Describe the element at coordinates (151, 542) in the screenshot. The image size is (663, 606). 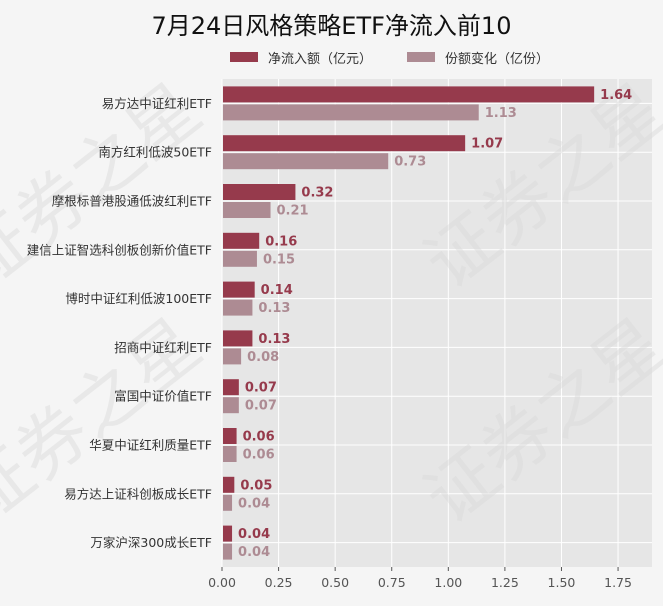
I see `category-label: 万家沪深300成长ETF` at that location.